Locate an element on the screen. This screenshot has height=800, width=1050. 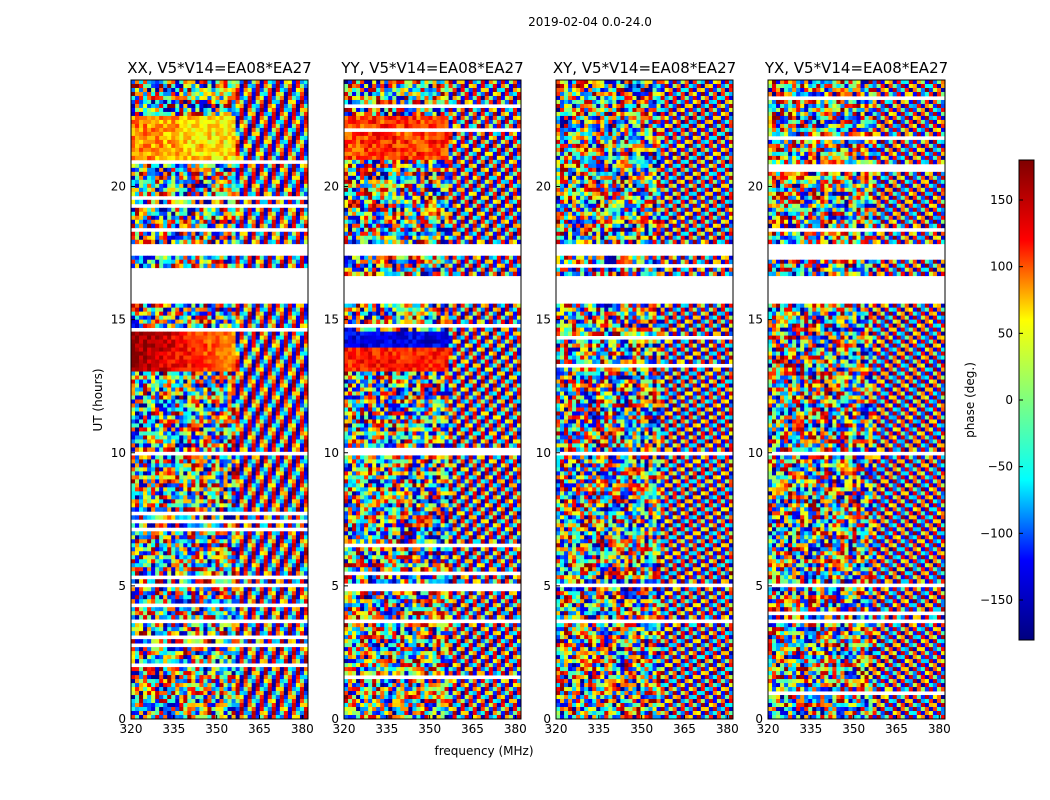
colorbar-tick-label: 100 is located at coordinates (1001, 267).